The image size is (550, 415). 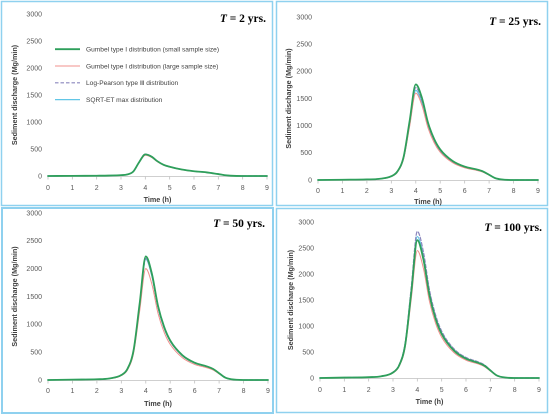 I want to click on legend-label: SQRT-ET max distribution, so click(x=124, y=100).